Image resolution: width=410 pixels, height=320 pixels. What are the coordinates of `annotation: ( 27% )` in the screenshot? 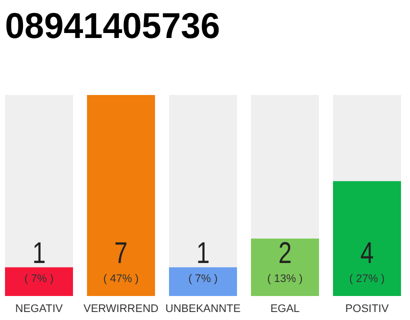 It's located at (367, 279).